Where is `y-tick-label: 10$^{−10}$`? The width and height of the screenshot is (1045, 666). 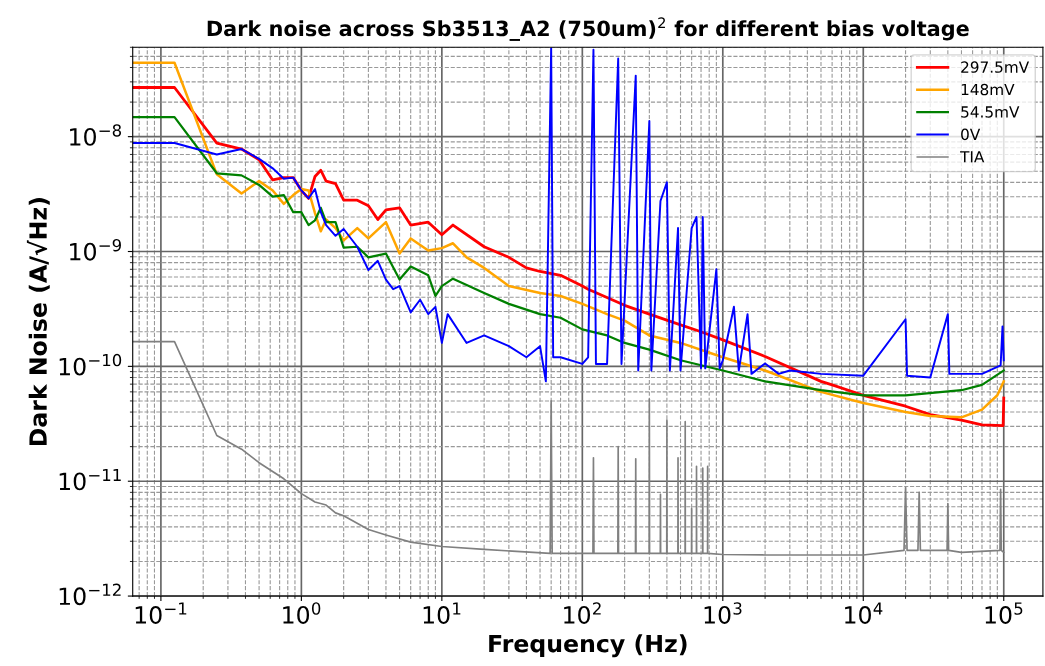
y-tick-label: 10$^{−10}$ is located at coordinates (90, 364).